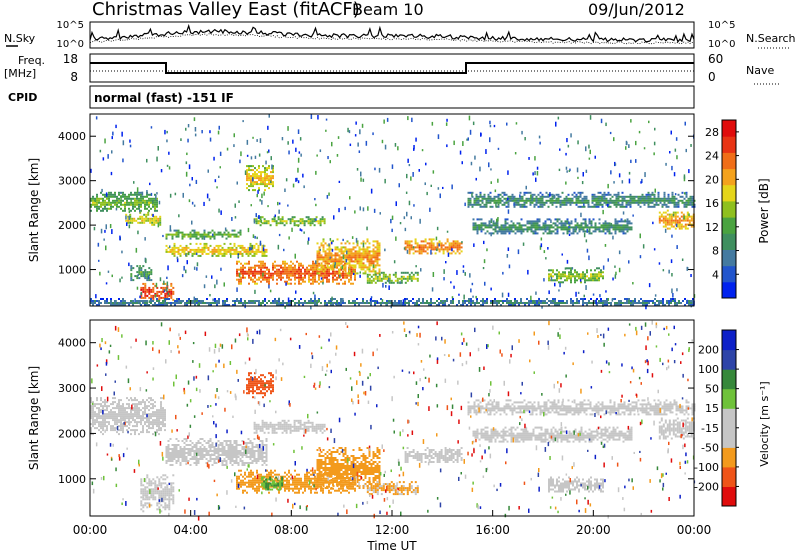 This screenshot has height=554, width=800. What do you see at coordinates (74, 77) in the screenshot?
I see `freq-tick-bottom: 8` at bounding box center [74, 77].